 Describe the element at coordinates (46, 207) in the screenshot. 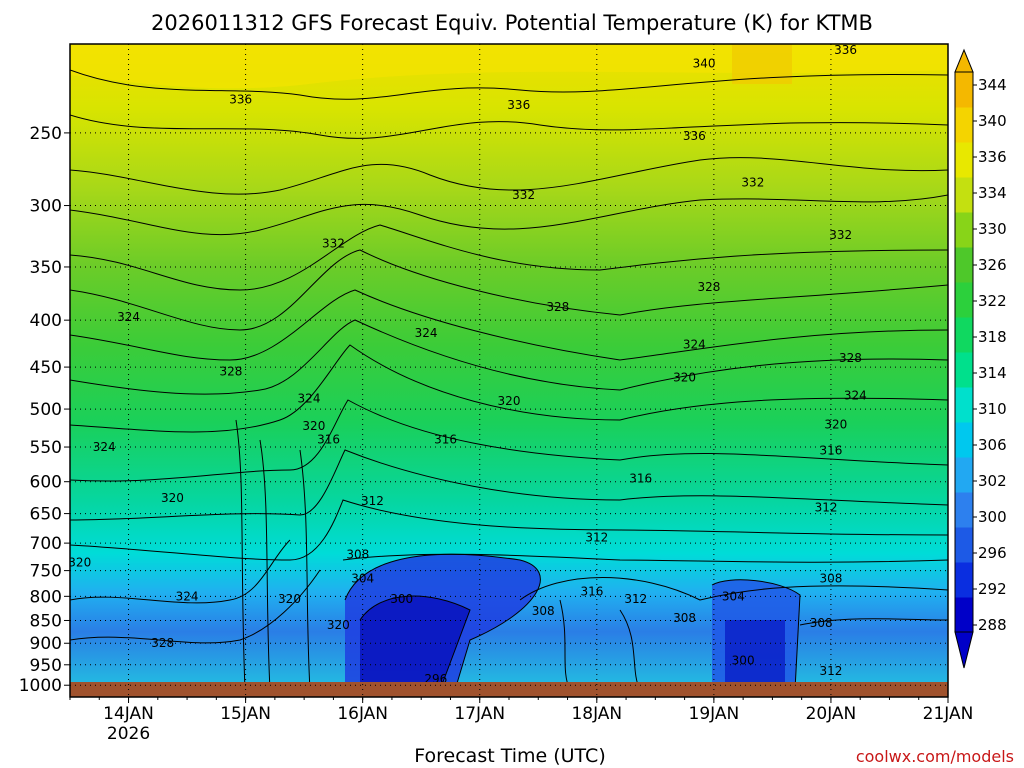

I see `y-tick-label: 300` at that location.